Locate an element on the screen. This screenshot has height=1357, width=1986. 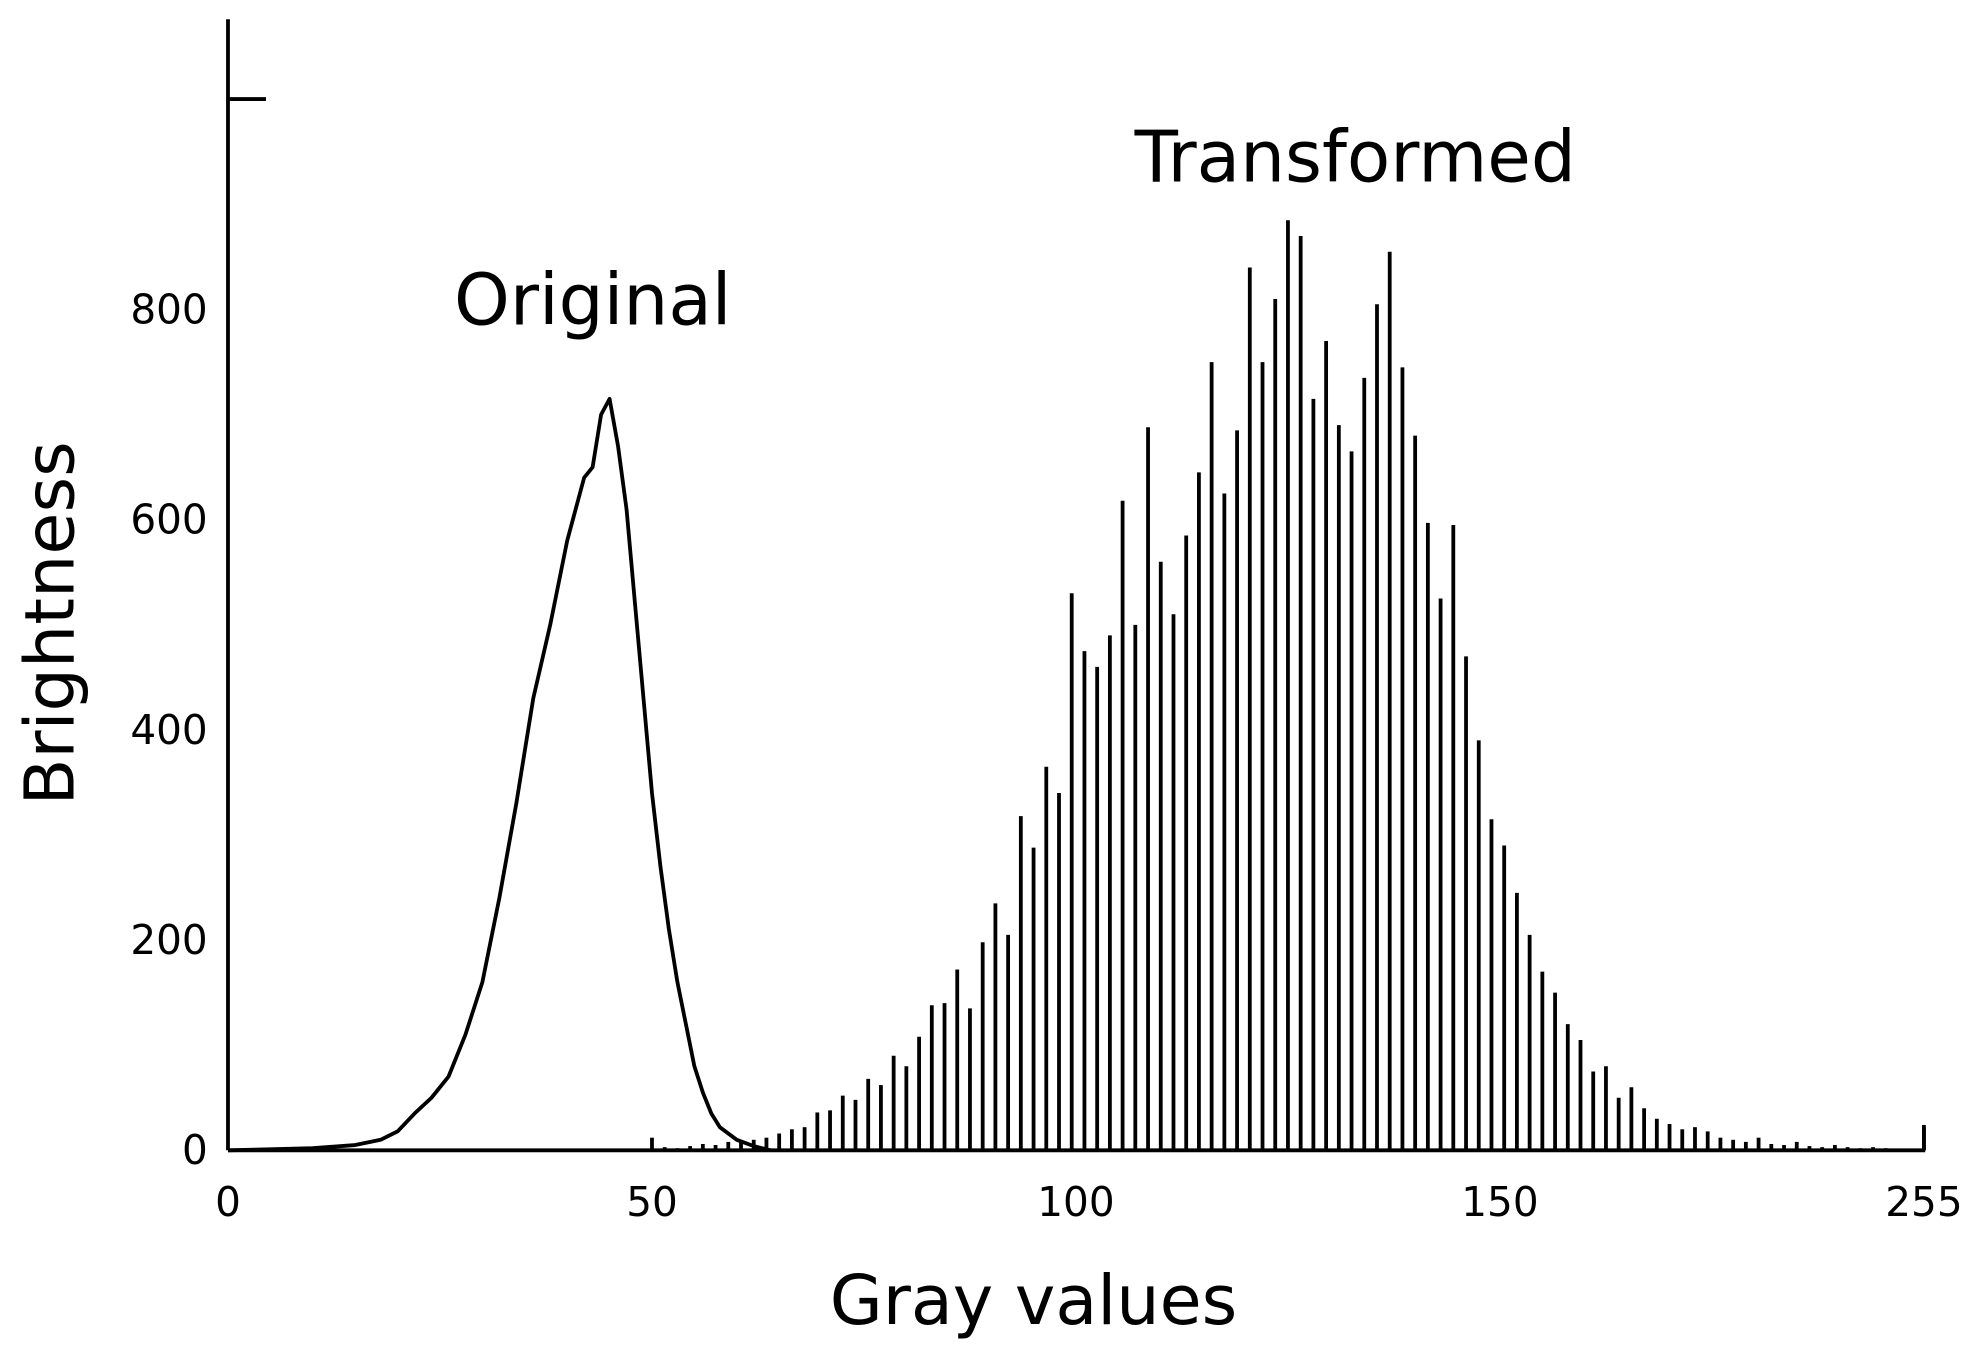
x-tick-label: 0 is located at coordinates (228, 1202).